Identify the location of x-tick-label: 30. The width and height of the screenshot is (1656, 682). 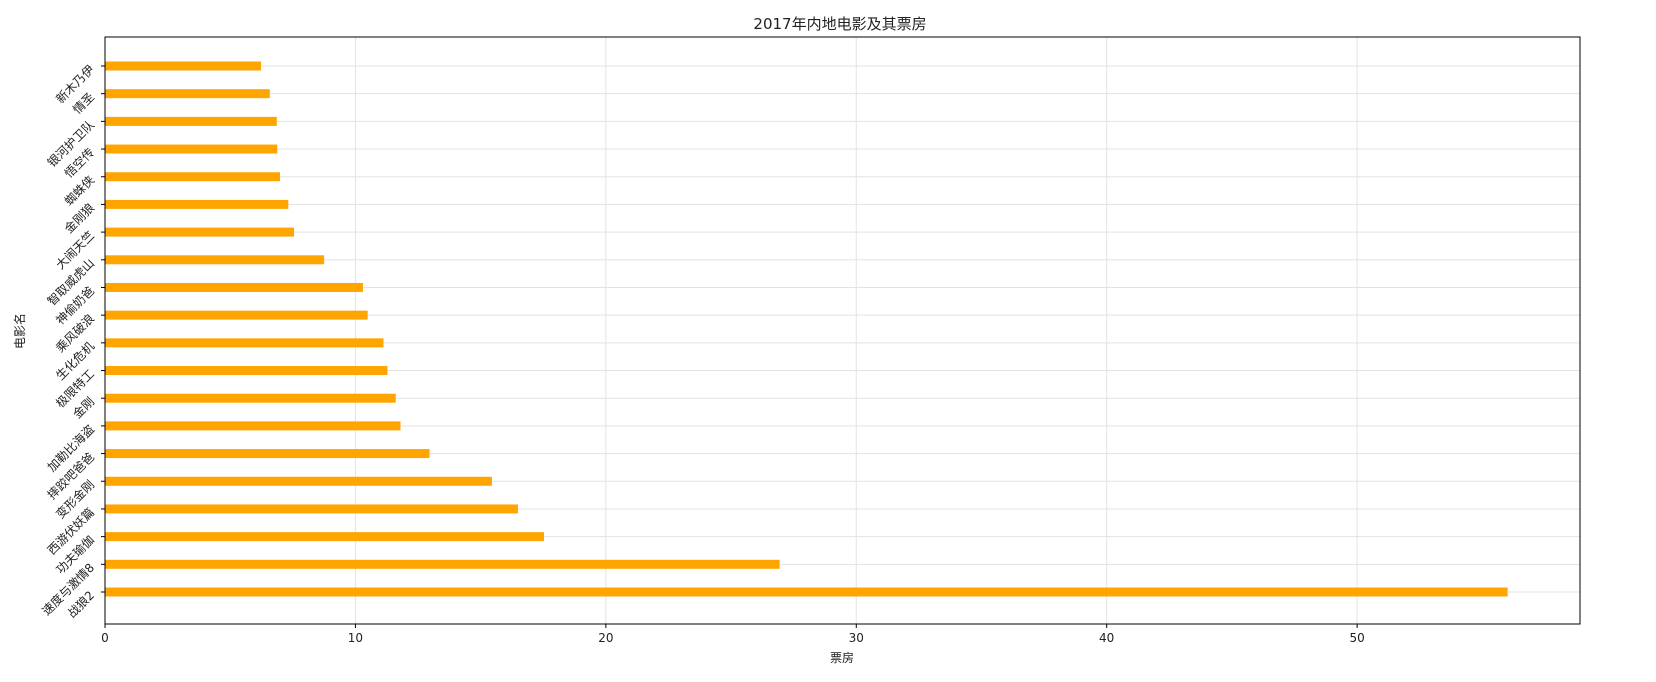
(856, 638).